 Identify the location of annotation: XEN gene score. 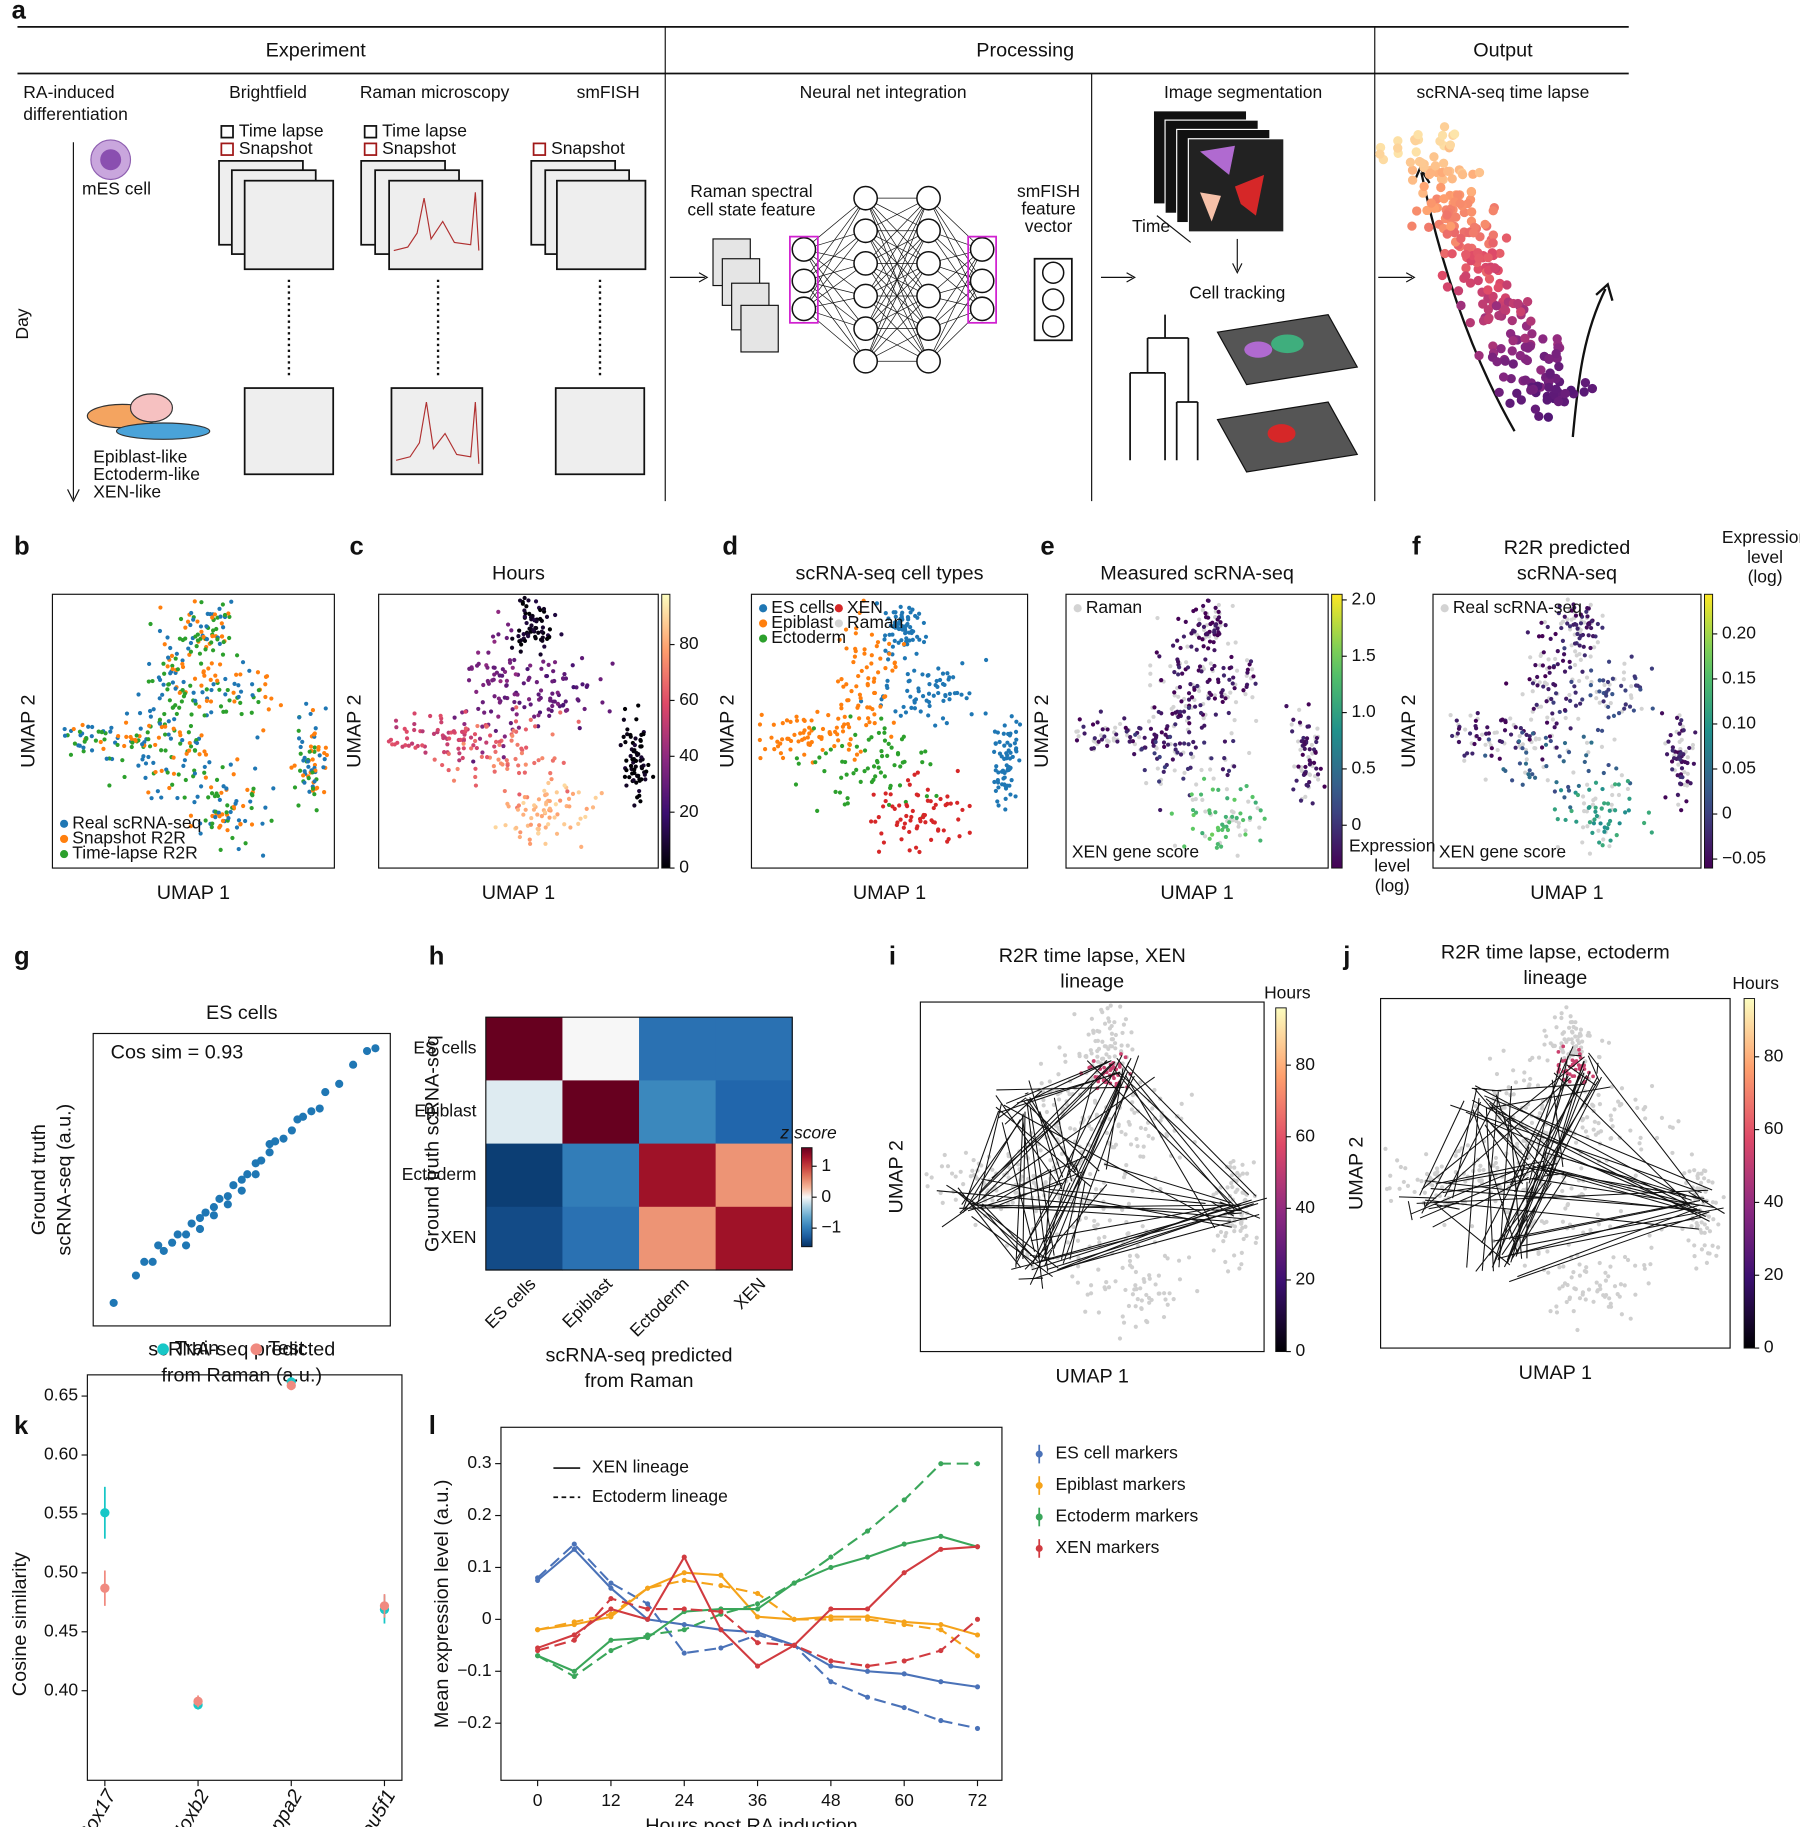
(1502, 852).